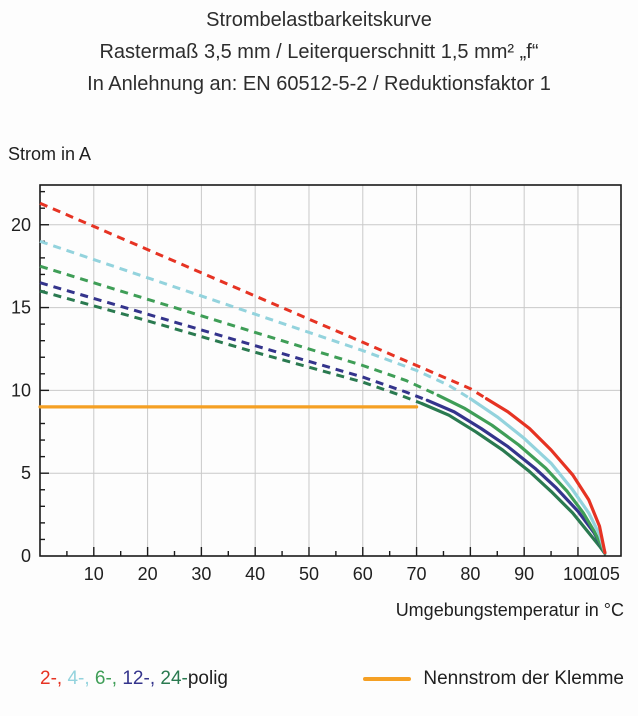 This screenshot has height=716, width=638. I want to click on series-solid-12-polig, so click(516, 476).